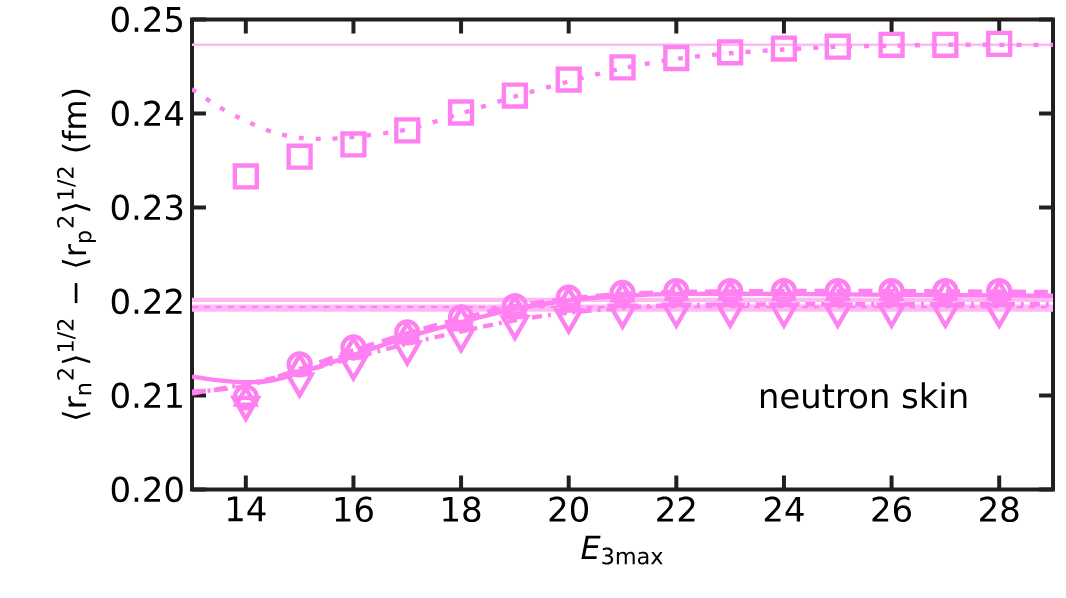 This screenshot has height=598, width=1066. Describe the element at coordinates (622, 550) in the screenshot. I see `x-axis-title: E$_{3max}$` at that location.